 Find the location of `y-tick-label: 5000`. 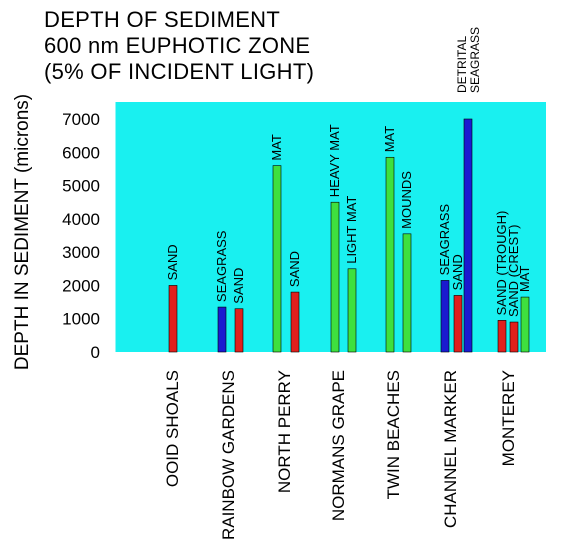

y-tick-label: 5000 is located at coordinates (81, 186).